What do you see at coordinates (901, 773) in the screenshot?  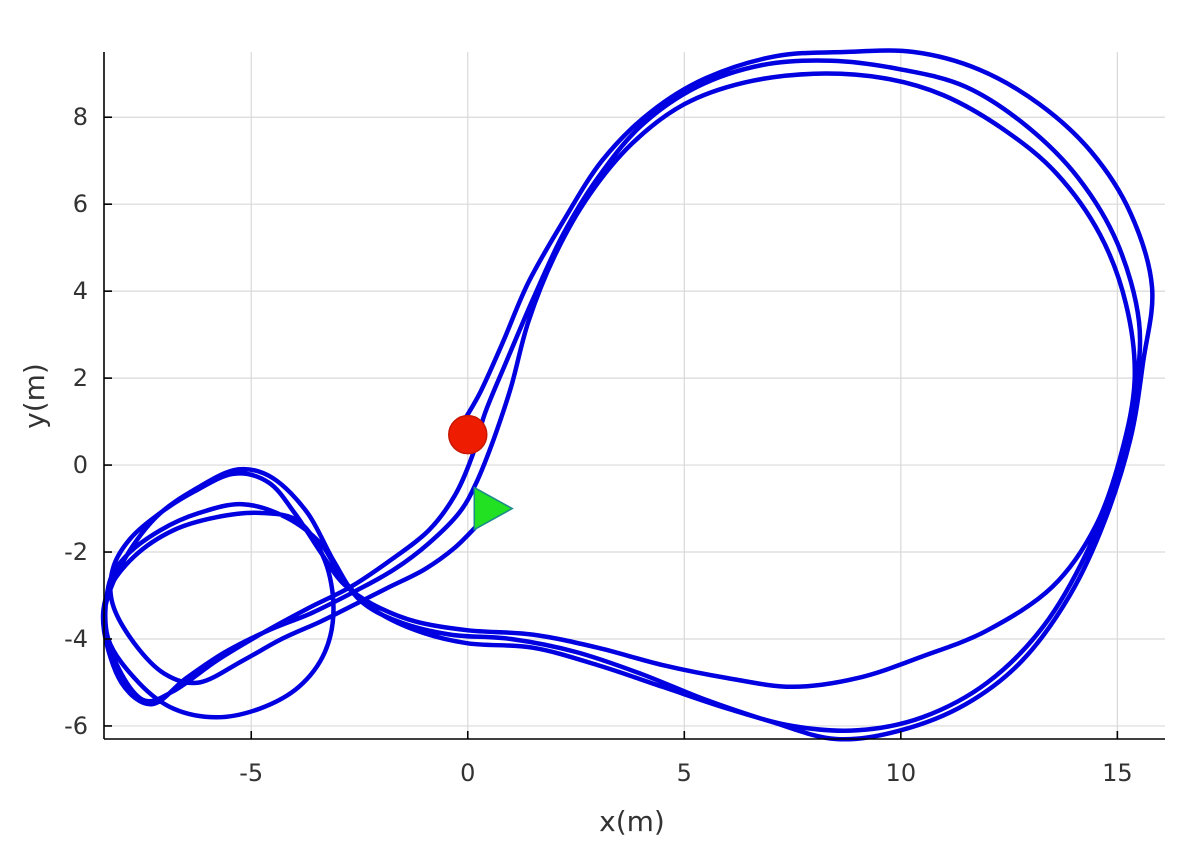 I see `x-tick-label: 10` at bounding box center [901, 773].